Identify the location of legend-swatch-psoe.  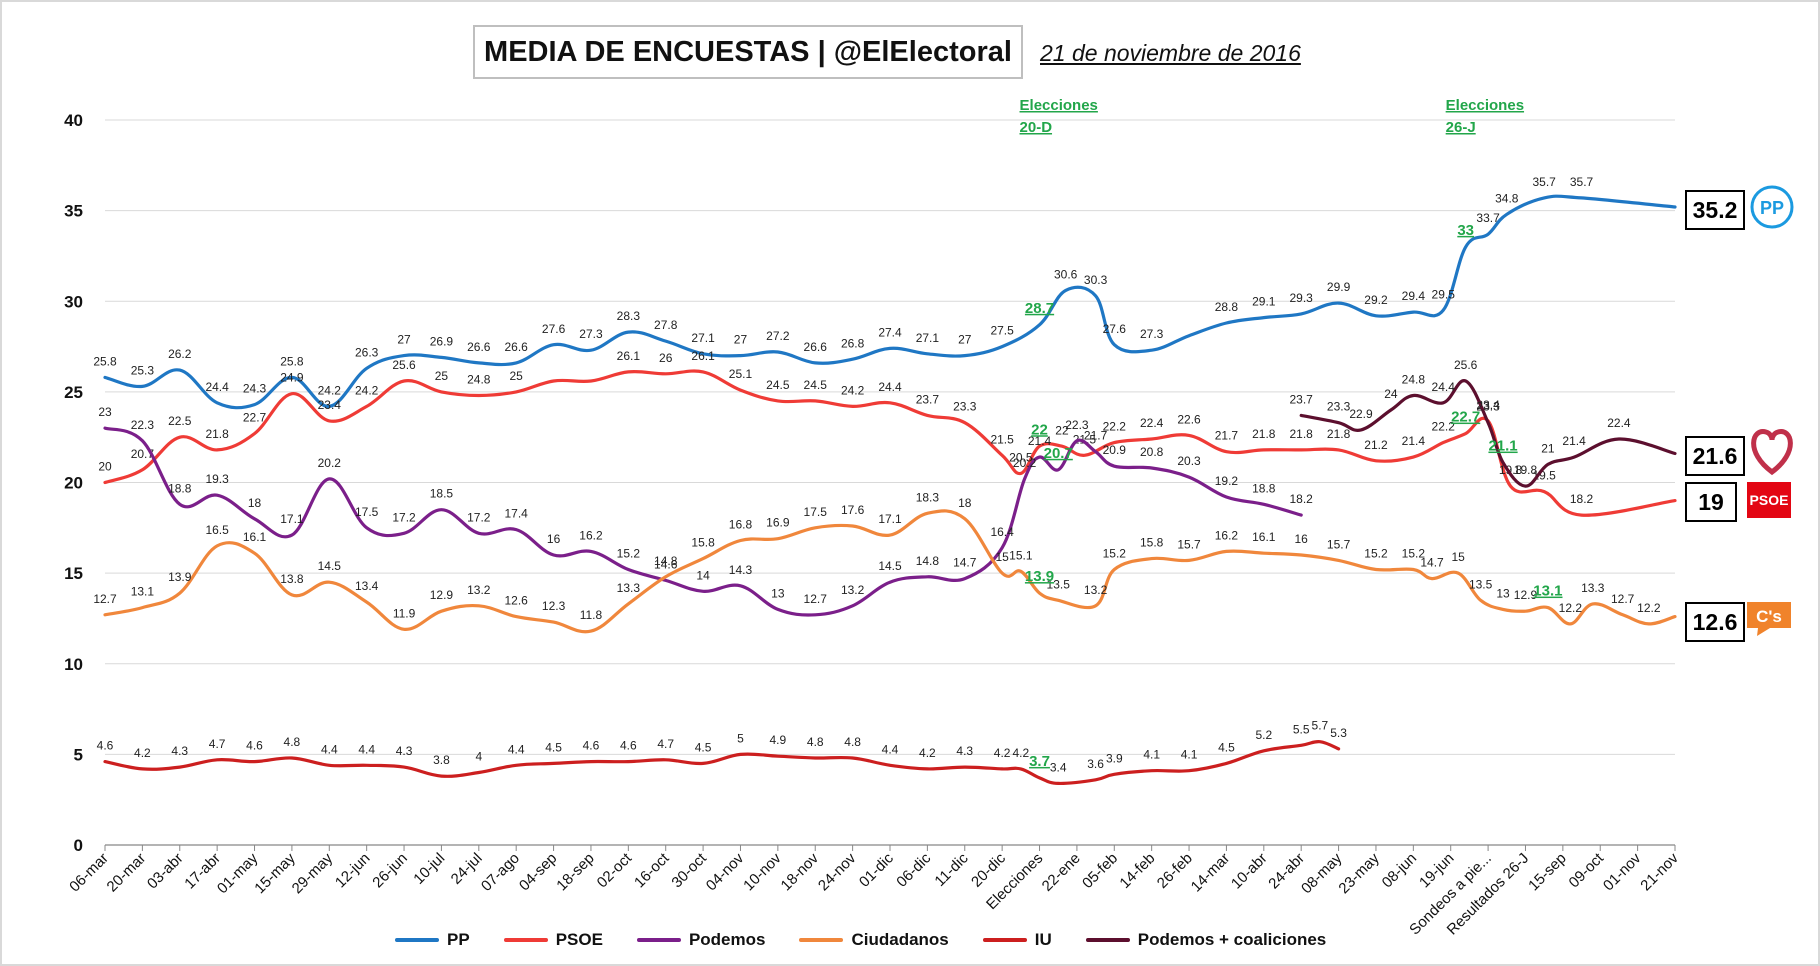
(525, 940).